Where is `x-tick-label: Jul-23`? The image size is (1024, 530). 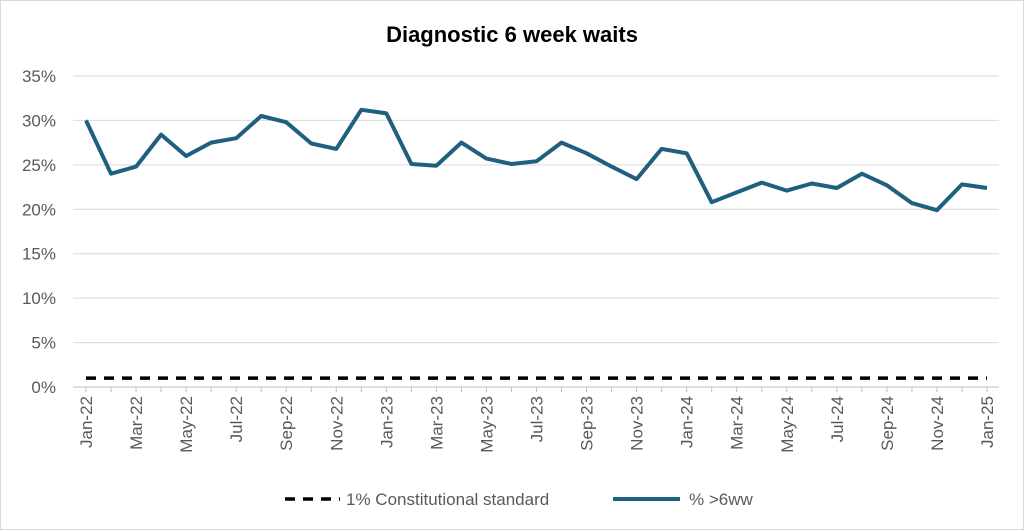 x-tick-label: Jul-23 is located at coordinates (537, 419).